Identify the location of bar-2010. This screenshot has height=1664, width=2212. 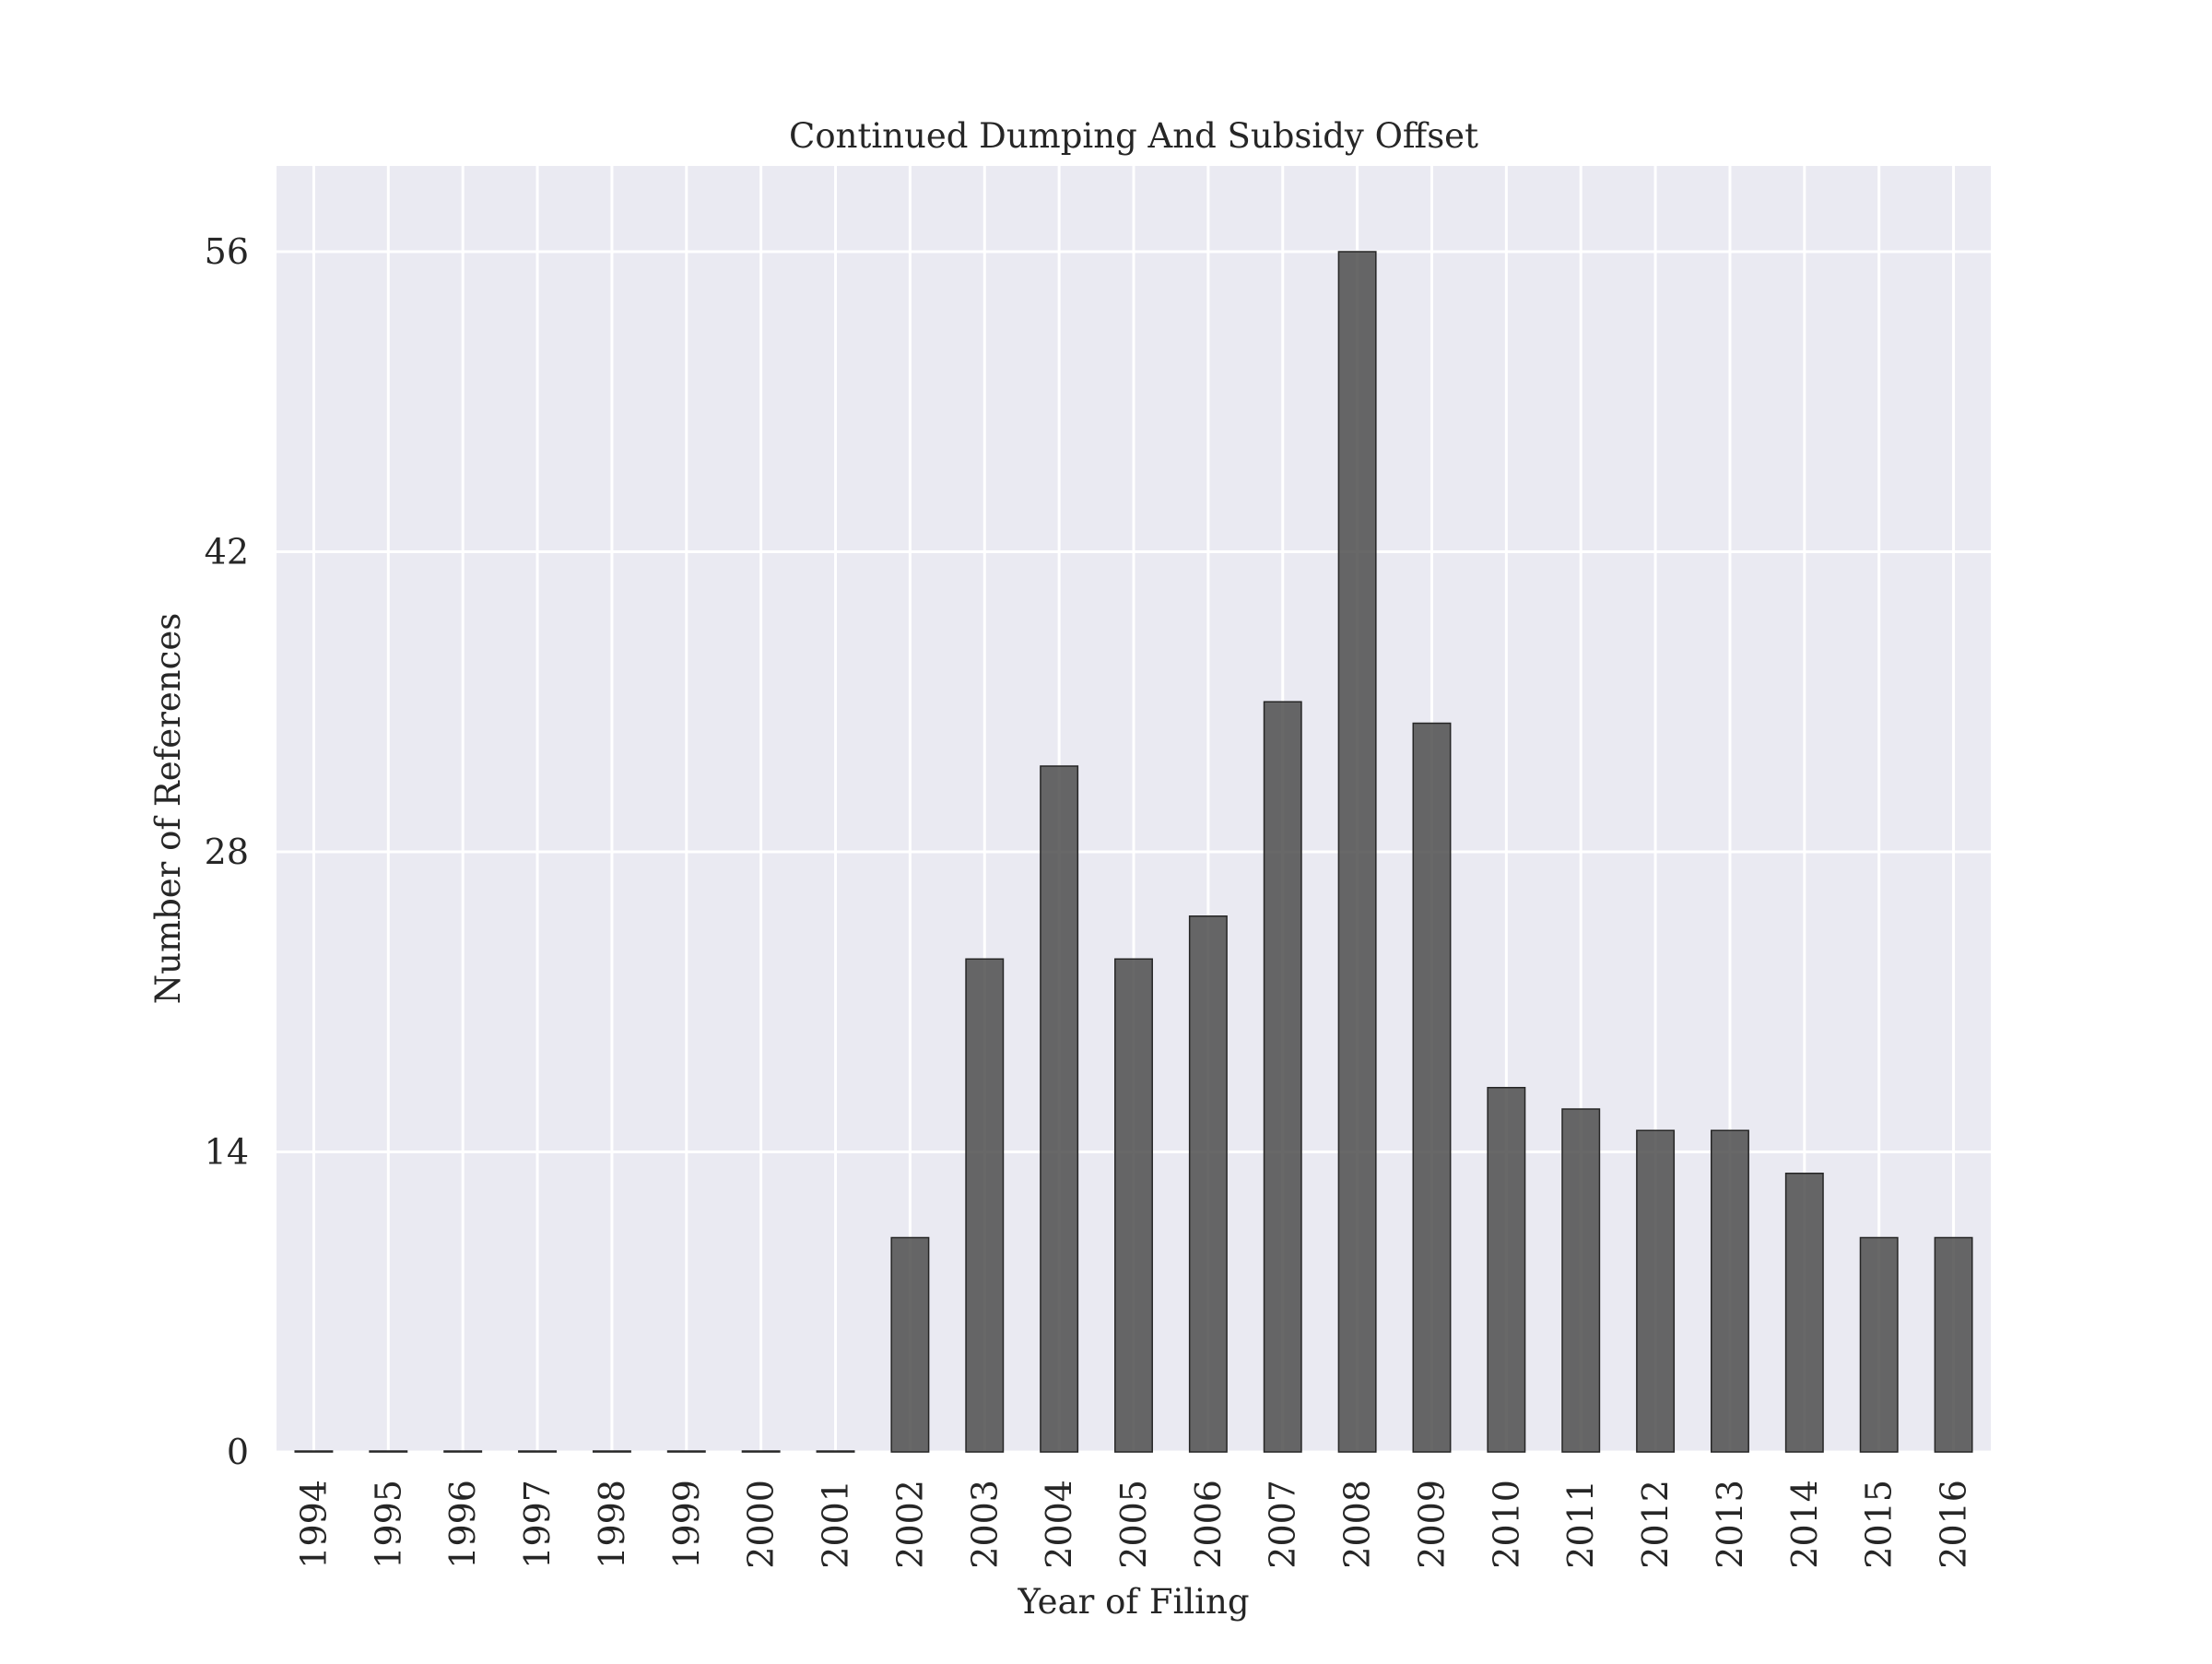
(1506, 1270).